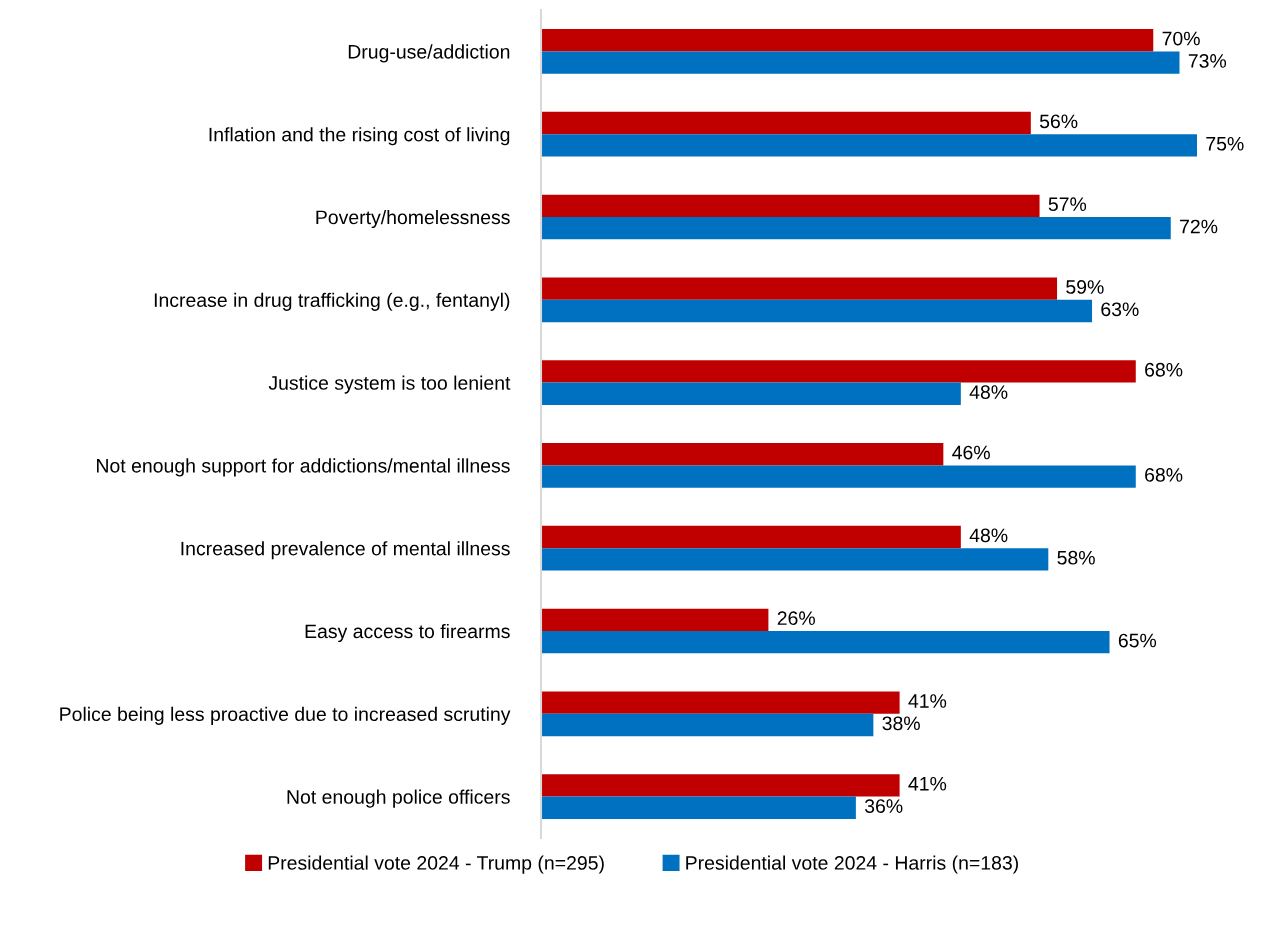 Image resolution: width=1265 pixels, height=931 pixels. I want to click on y-tick-label: Increased prevalence of mental illness, so click(345, 550).